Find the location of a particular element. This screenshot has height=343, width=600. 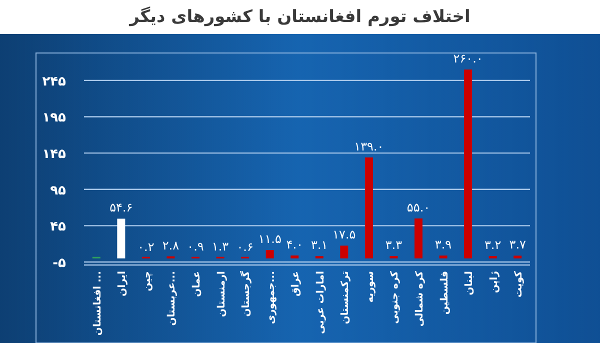

data-label: ۱۷.۵ is located at coordinates (344, 235).